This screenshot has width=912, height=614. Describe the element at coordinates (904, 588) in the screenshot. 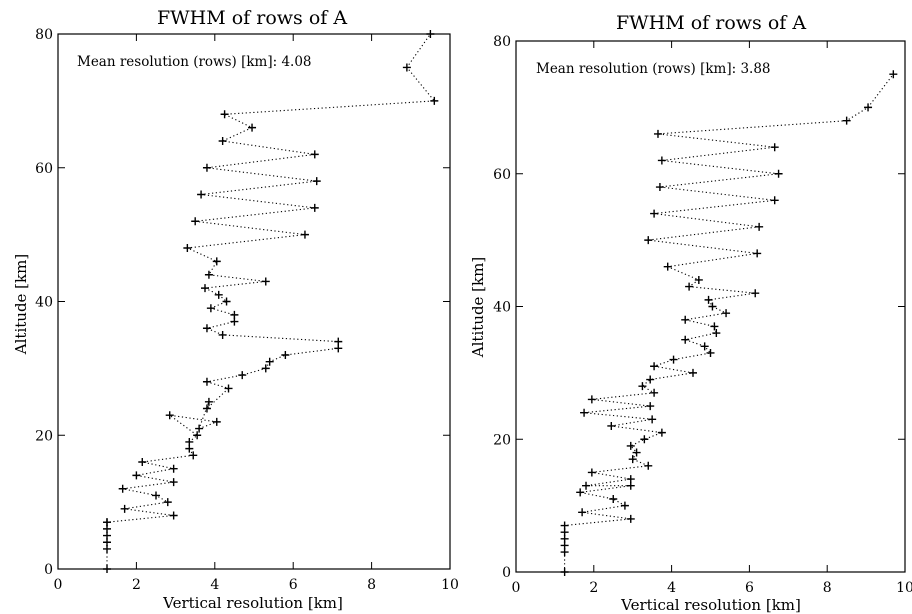

I see `right-x-tick-label: 10` at that location.